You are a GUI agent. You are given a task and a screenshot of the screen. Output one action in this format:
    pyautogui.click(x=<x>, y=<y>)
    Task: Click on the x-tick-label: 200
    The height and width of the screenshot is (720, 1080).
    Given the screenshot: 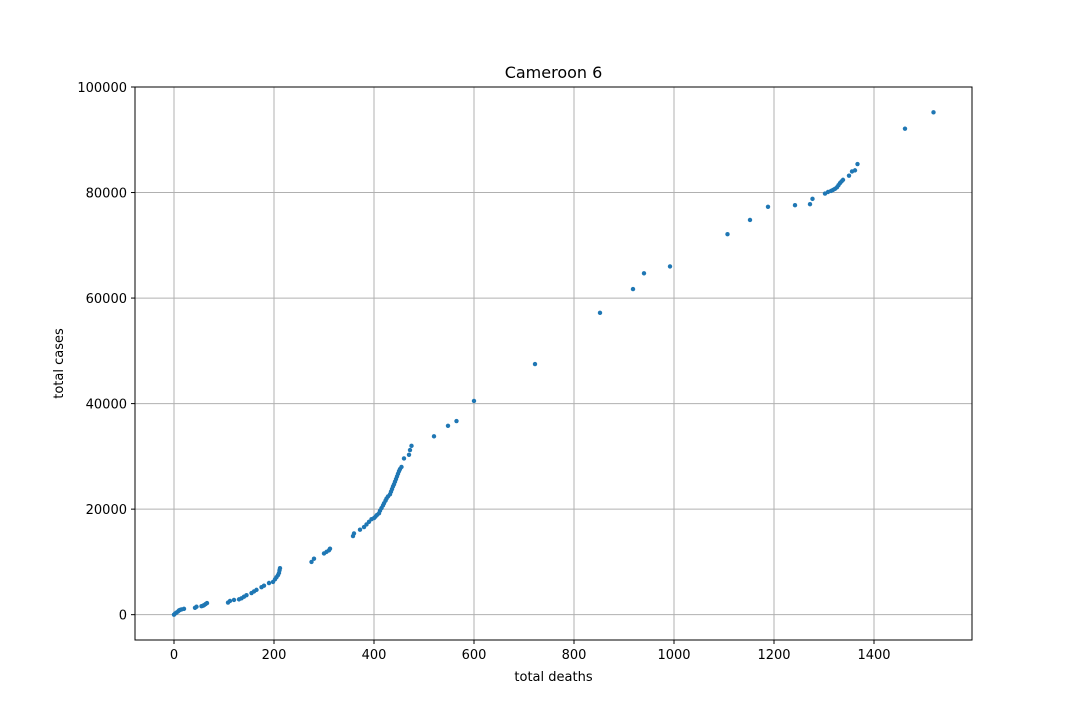 What is the action you would take?
    pyautogui.click(x=274, y=655)
    